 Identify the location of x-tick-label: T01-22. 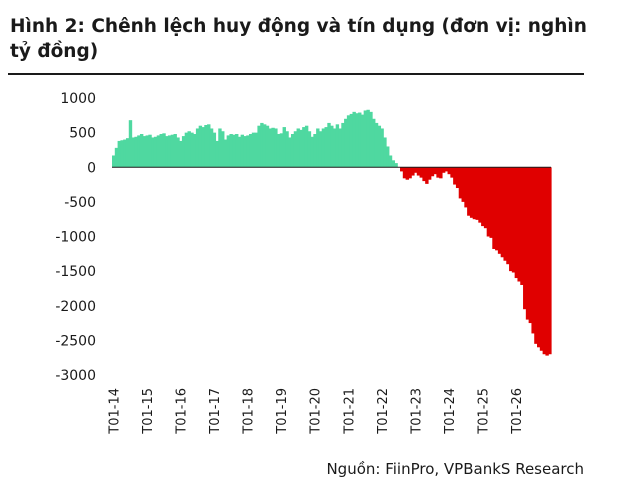
(383, 411).